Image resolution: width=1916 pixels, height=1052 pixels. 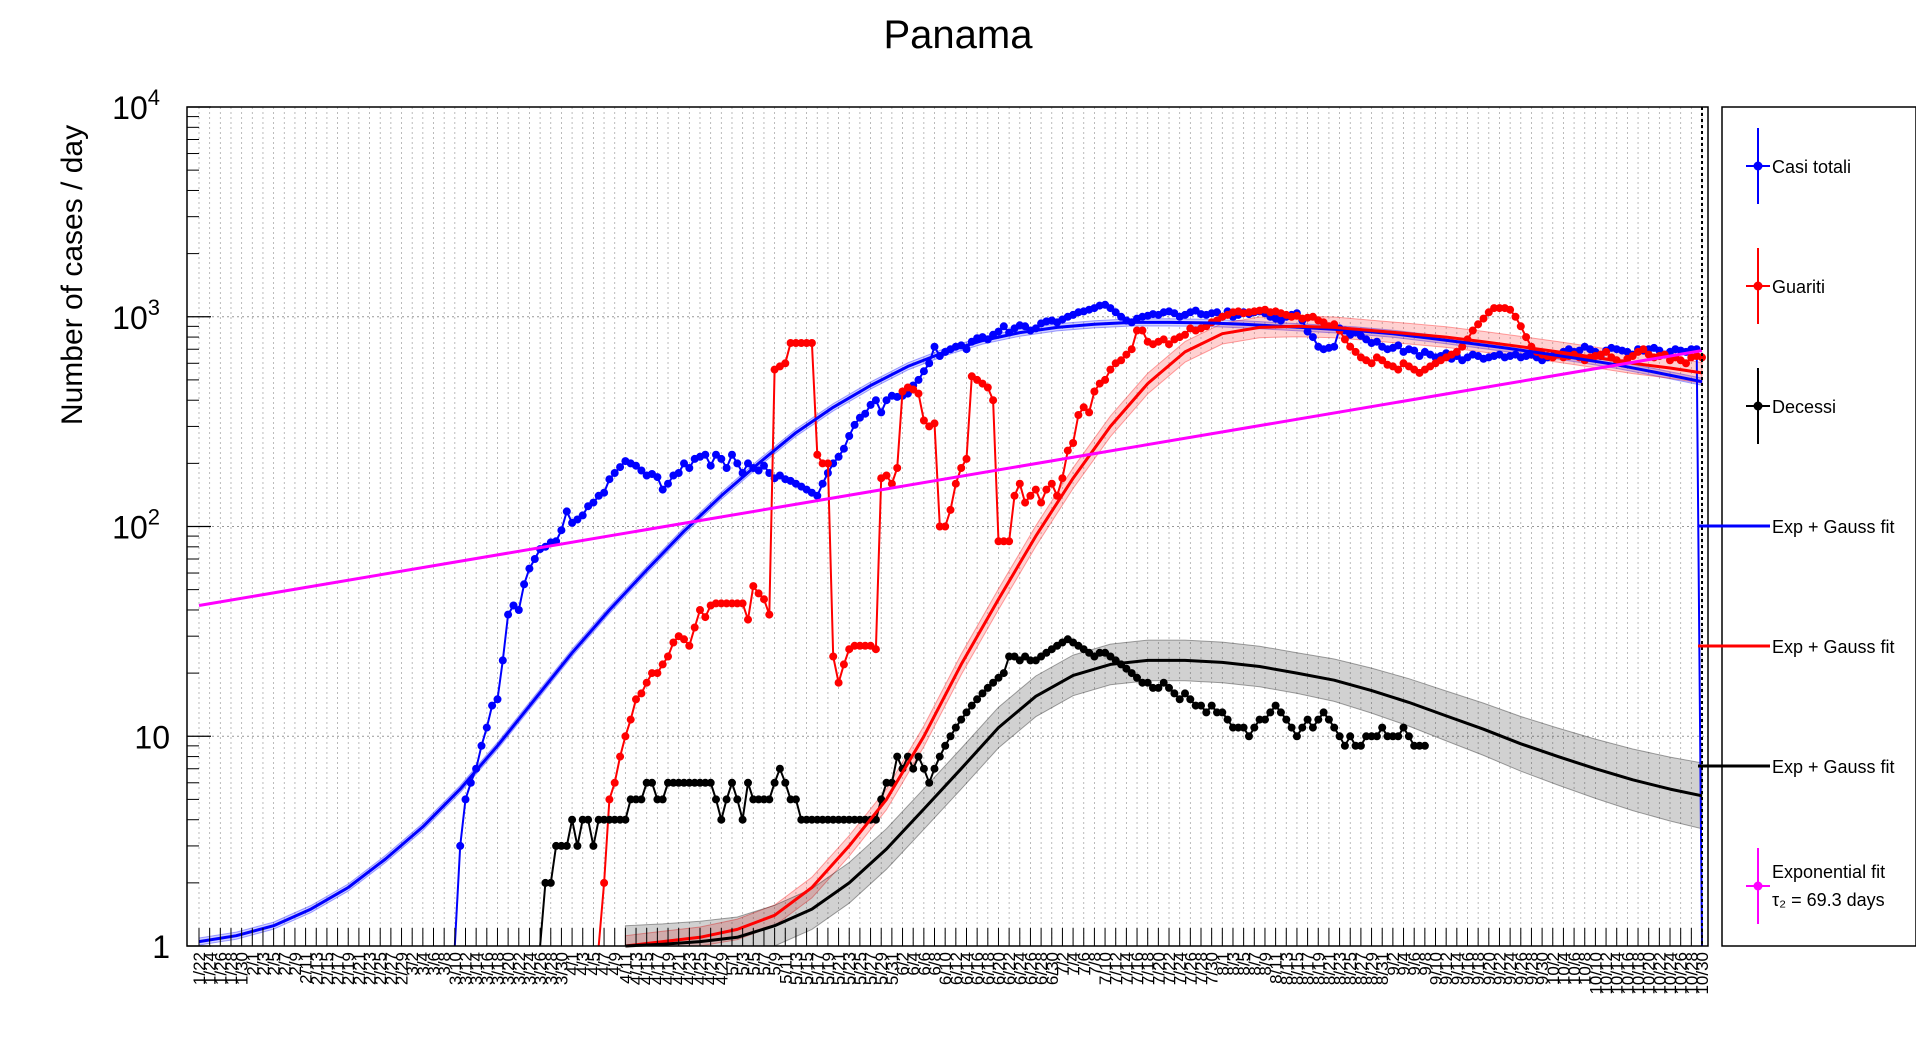 I want to click on x-tick-label: 5/13, so click(x=796, y=968).